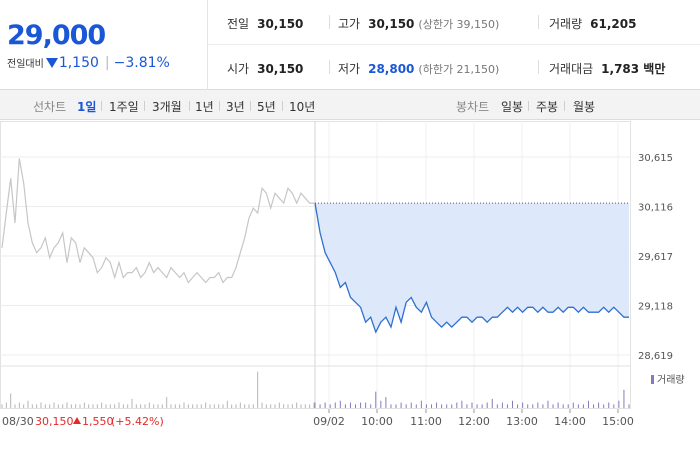 This screenshot has width=700, height=450. Describe the element at coordinates (78, 63) in the screenshot. I see `change-value: 1,150` at that location.